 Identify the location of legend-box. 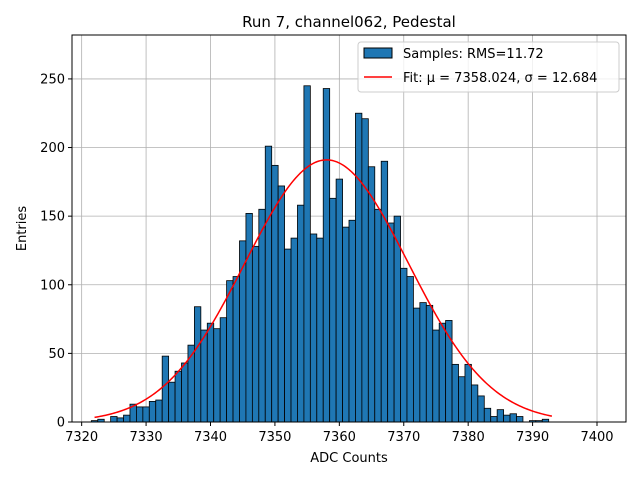
(488, 67).